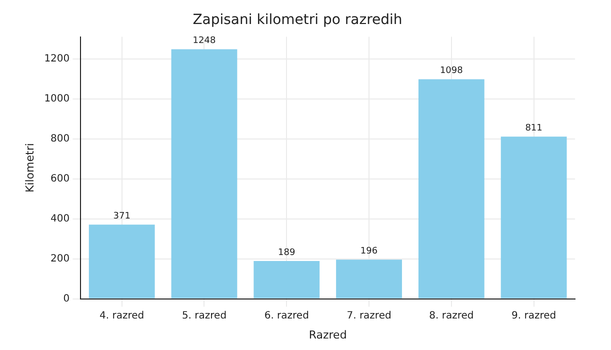 The image size is (611, 350). I want to click on y-tick-label: 400, so click(60, 218).